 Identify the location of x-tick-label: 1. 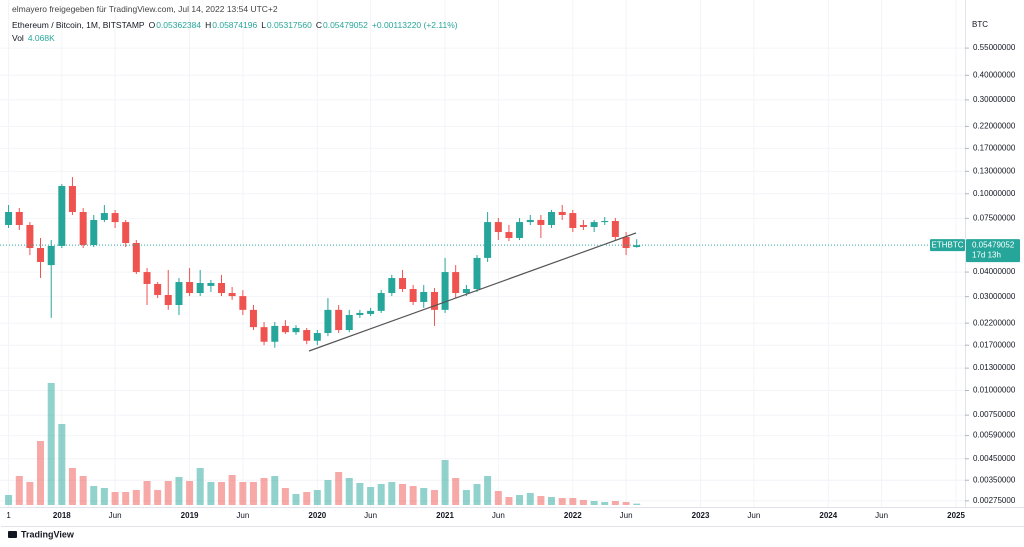
(8, 515).